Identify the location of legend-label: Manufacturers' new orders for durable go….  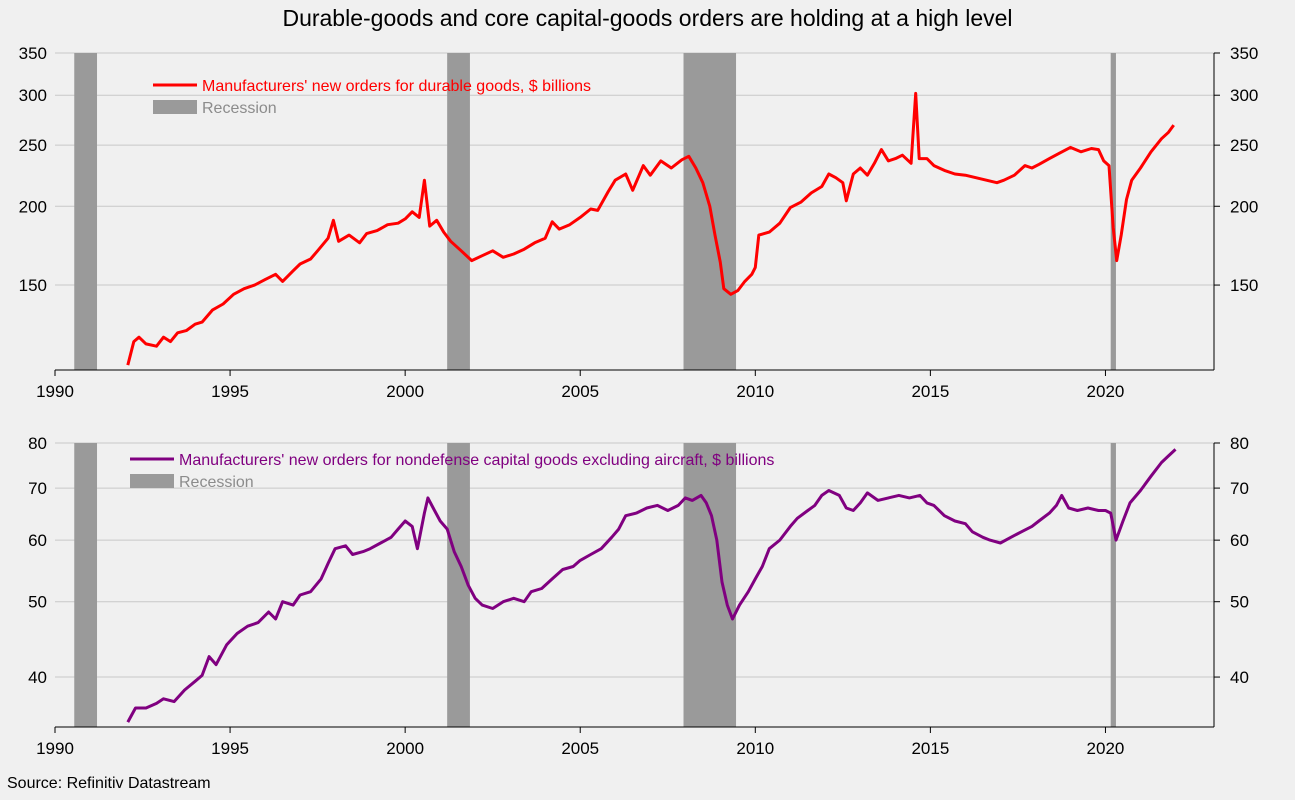
(396, 86).